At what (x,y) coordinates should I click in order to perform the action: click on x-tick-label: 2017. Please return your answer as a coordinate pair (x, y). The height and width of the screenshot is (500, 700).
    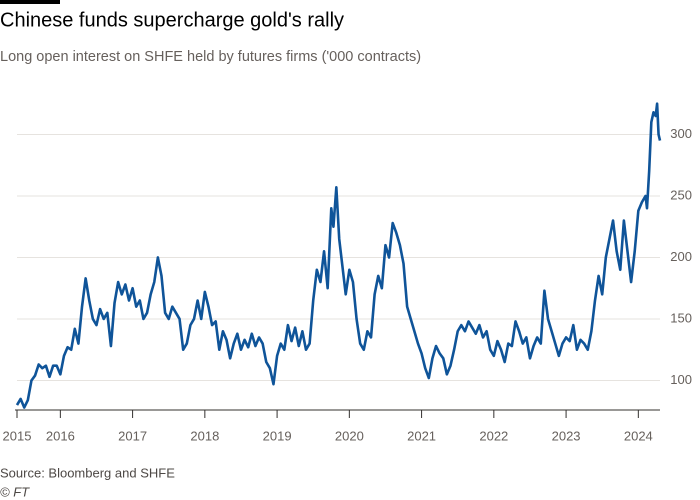
    Looking at the image, I should click on (132, 435).